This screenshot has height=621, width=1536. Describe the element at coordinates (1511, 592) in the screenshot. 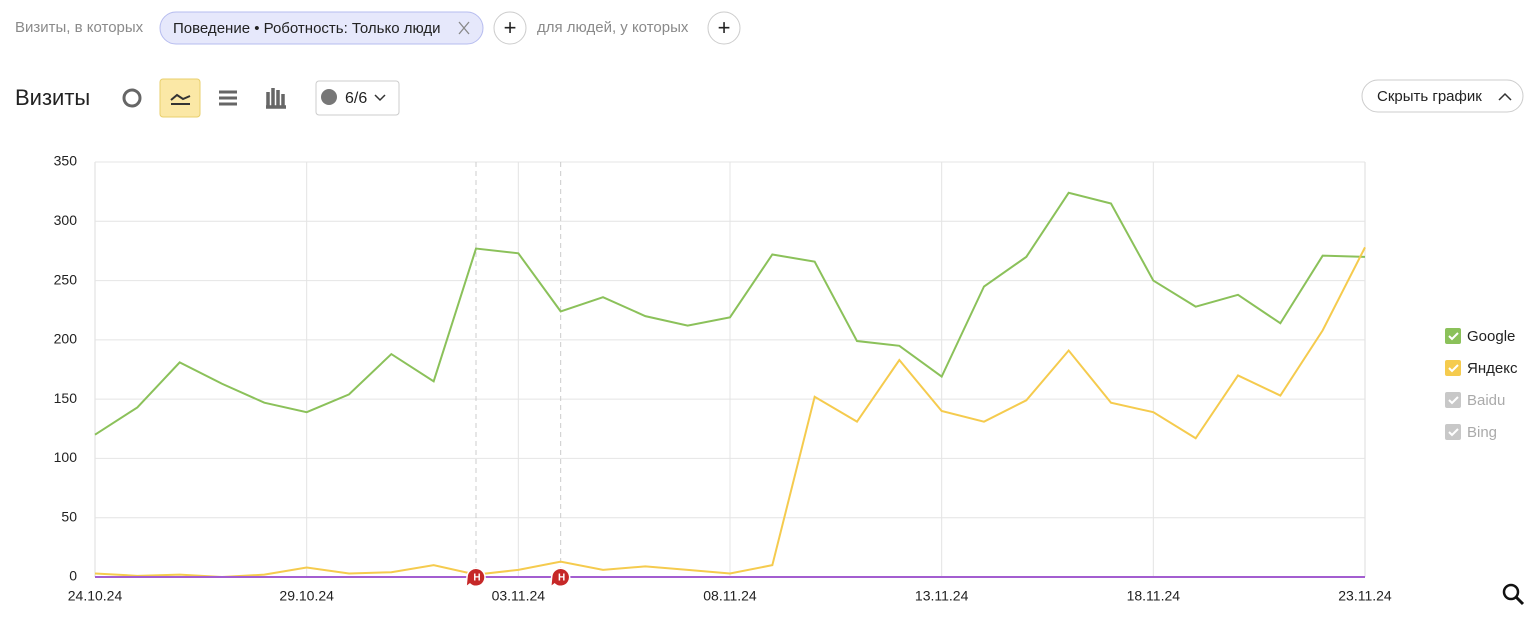

I see `zoom-icon` at that location.